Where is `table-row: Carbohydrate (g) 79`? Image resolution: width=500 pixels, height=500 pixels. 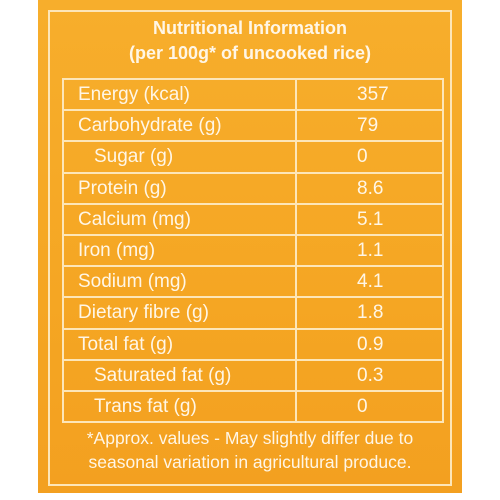
table-row: Carbohydrate (g) 79 is located at coordinates (253, 125).